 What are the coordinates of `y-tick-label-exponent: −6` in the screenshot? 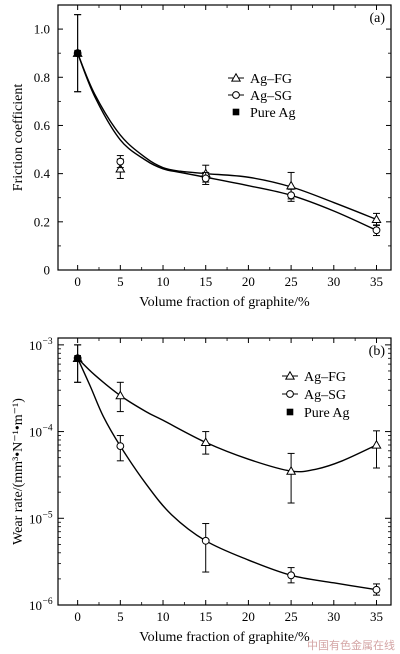 It's located at (48, 602).